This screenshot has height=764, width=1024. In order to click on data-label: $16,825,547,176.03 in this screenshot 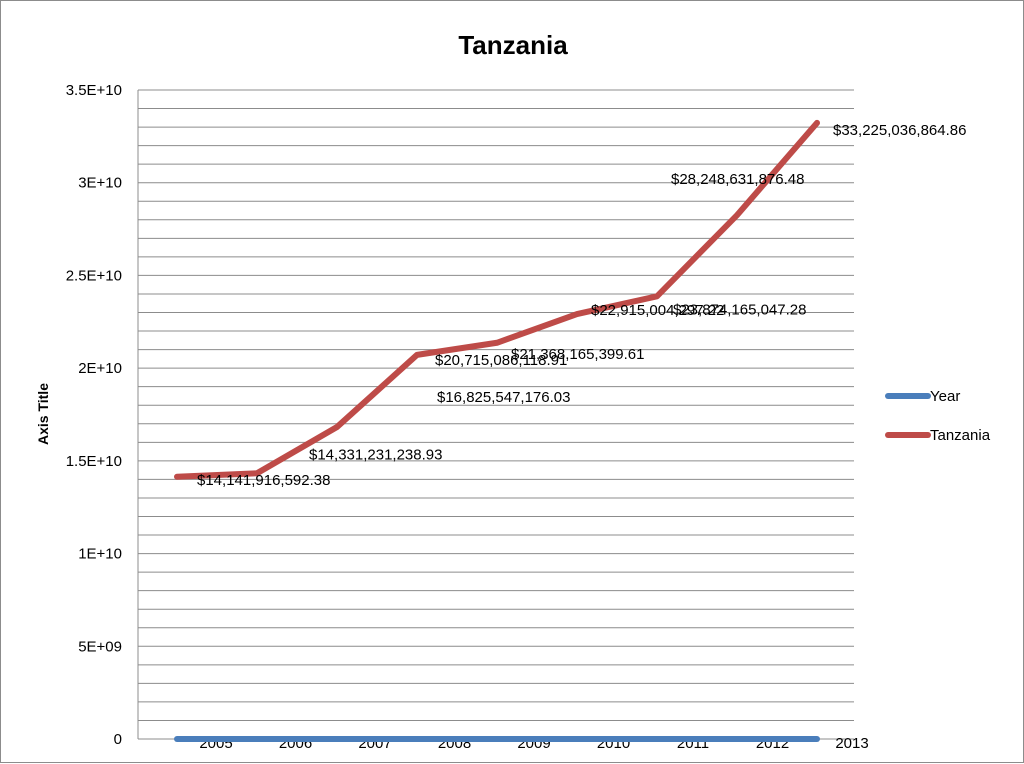, I will do `click(503, 397)`.